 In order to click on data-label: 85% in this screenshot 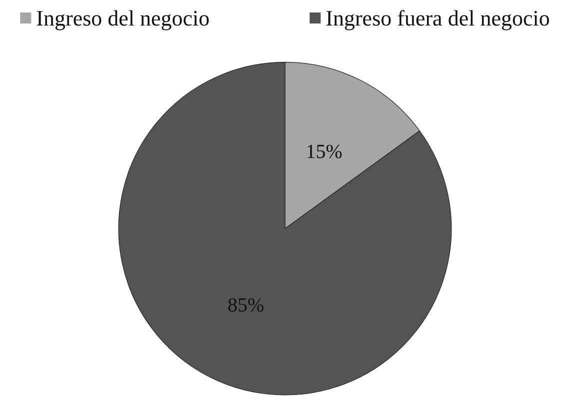, I will do `click(246, 305)`.